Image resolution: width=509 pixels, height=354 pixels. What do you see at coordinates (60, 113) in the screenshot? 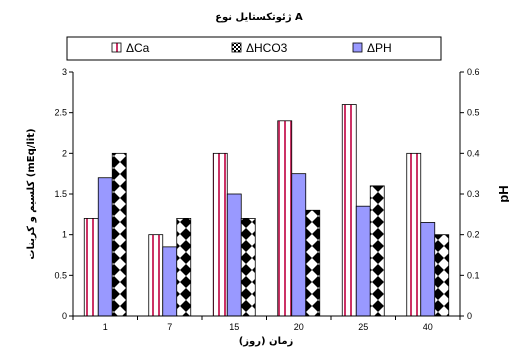
I see `y-tick-label: 2.5` at bounding box center [60, 113].